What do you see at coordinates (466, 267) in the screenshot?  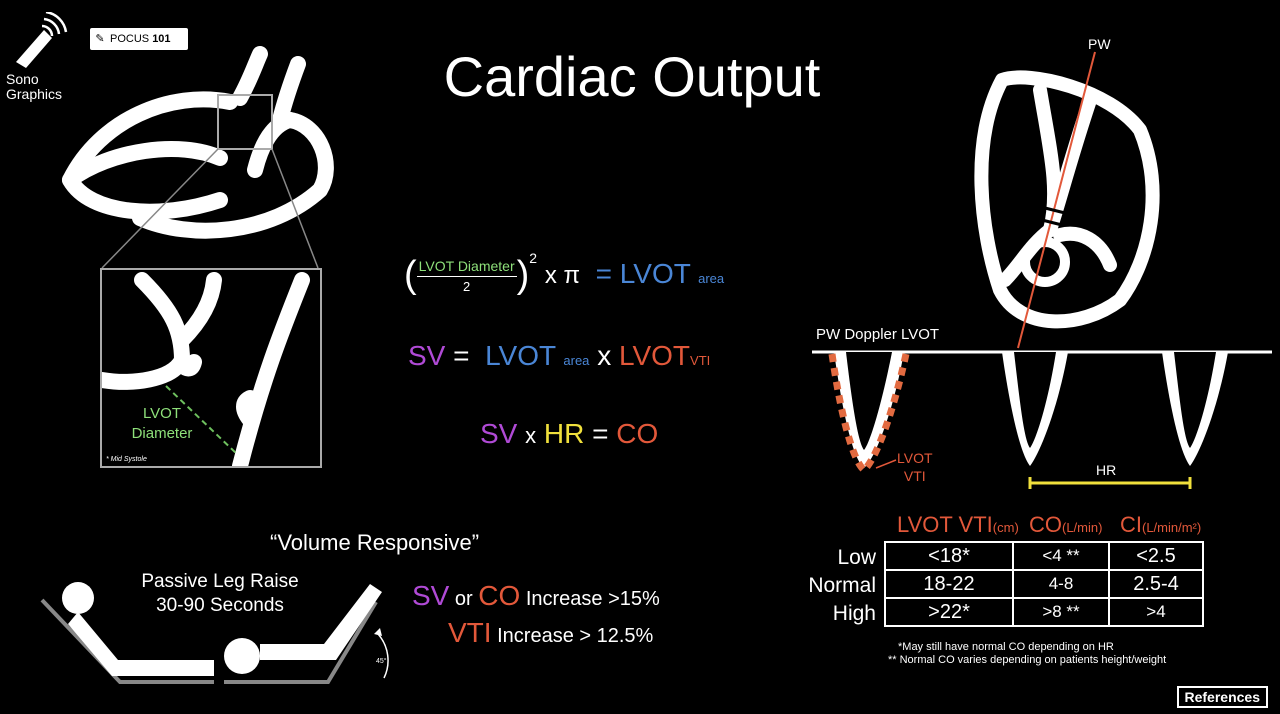 I see `frac-numerator: LVOT Diameter` at bounding box center [466, 267].